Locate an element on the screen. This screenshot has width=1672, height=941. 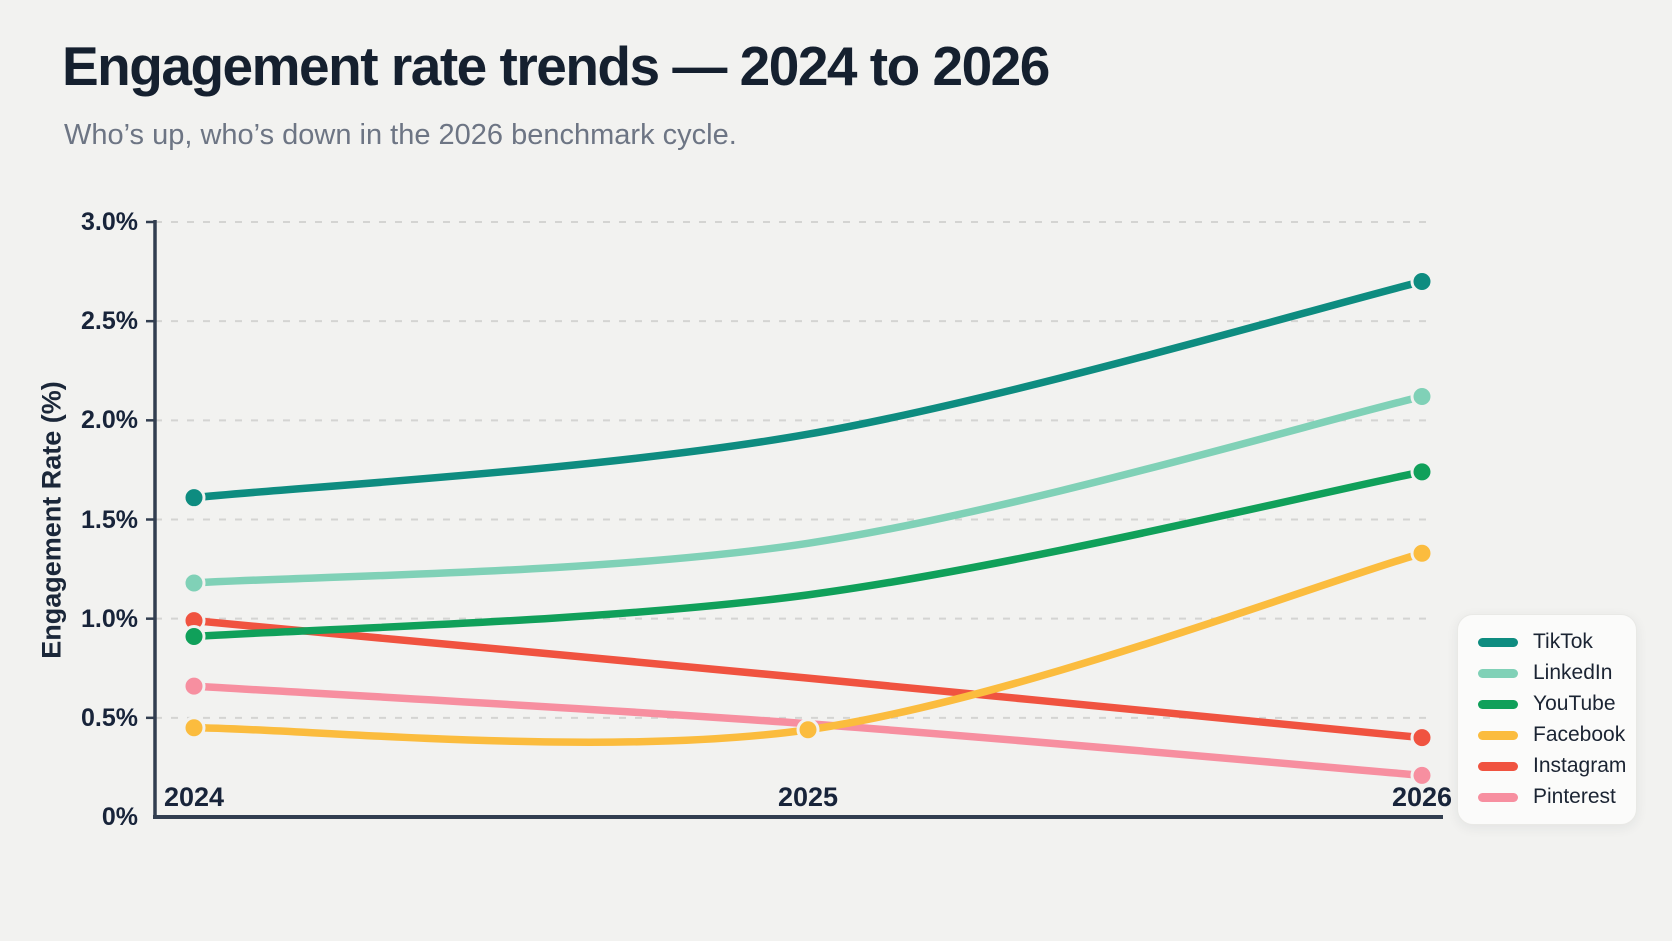
legend-item-facebook: Facebook is located at coordinates (1551, 734).